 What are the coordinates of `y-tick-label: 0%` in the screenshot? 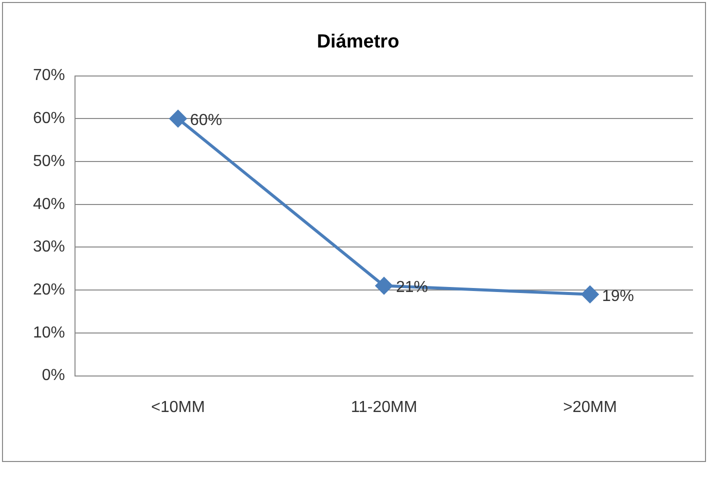 It's located at (54, 375).